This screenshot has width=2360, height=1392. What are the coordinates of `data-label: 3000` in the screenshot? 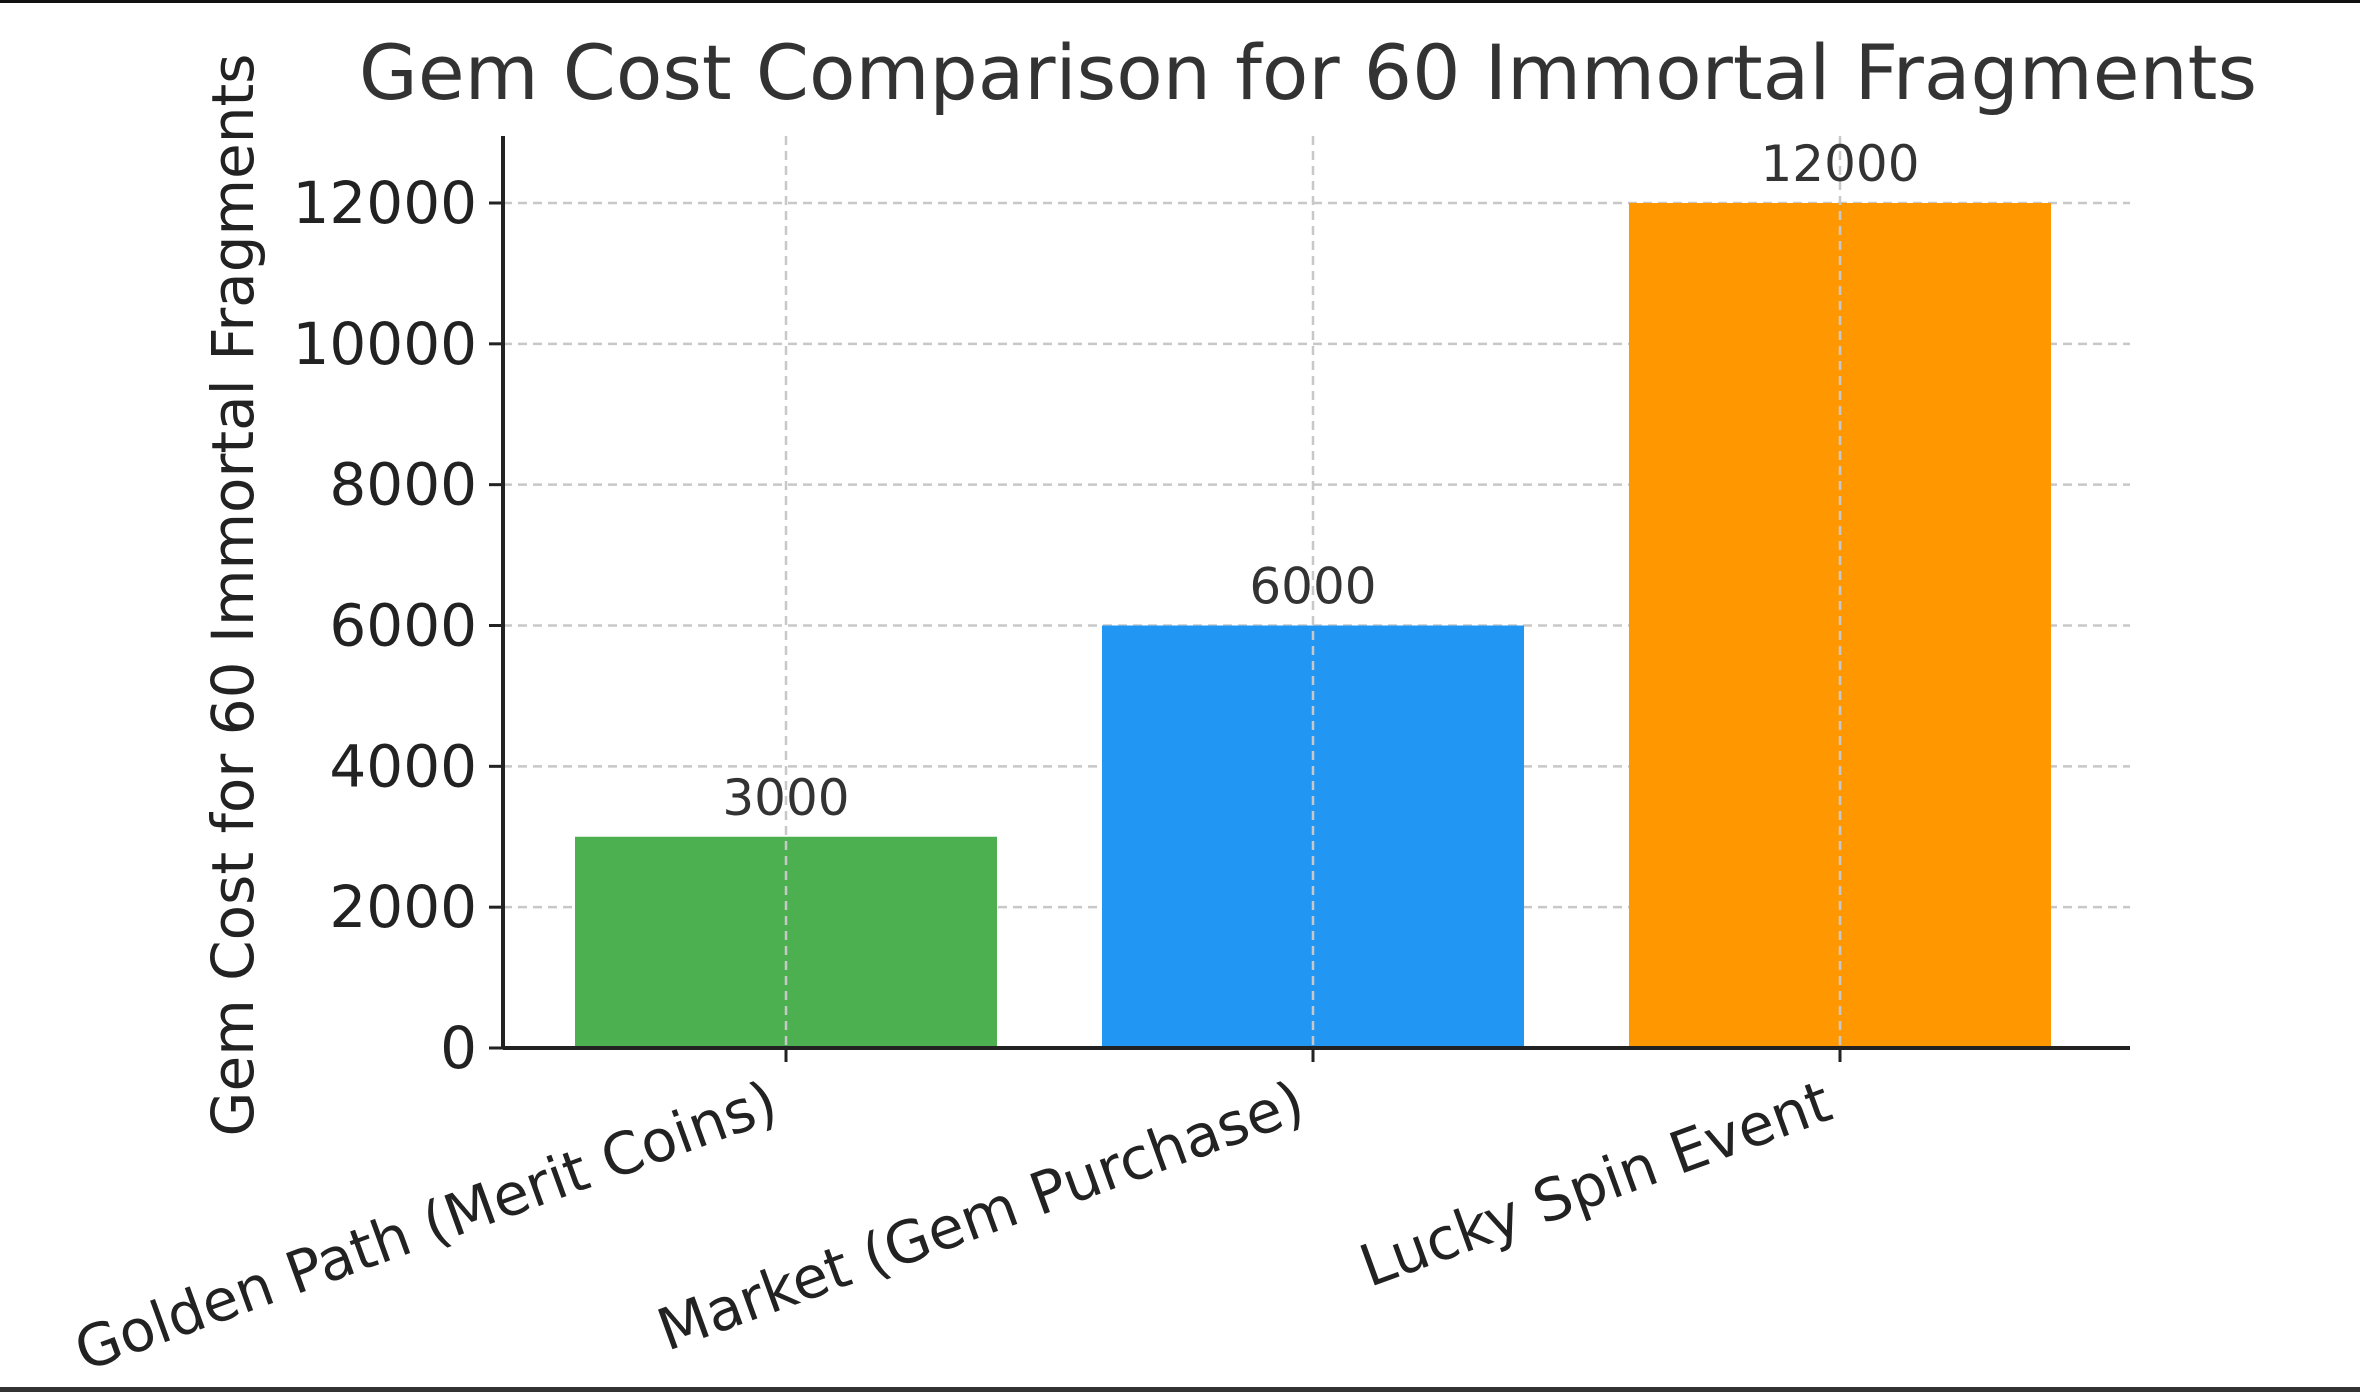 It's located at (785, 798).